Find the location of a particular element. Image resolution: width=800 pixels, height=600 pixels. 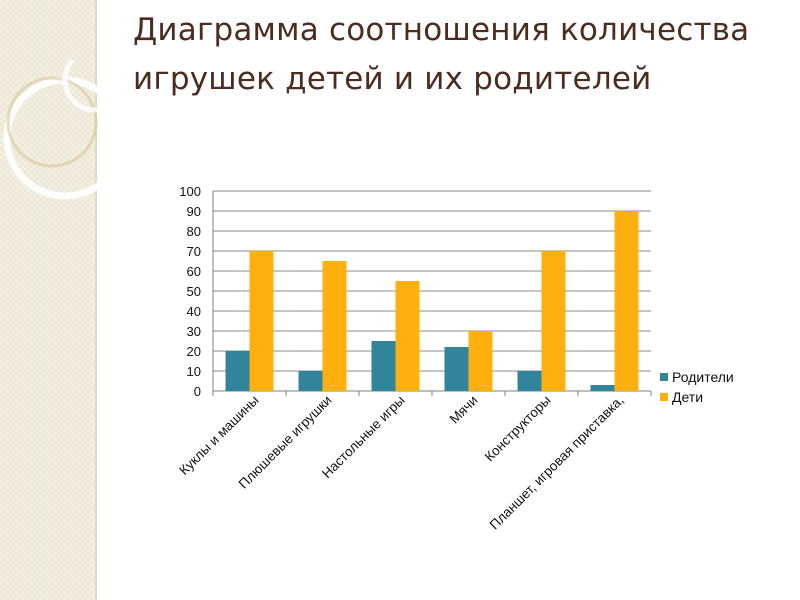

y-tick-label: 90 is located at coordinates (194, 211).